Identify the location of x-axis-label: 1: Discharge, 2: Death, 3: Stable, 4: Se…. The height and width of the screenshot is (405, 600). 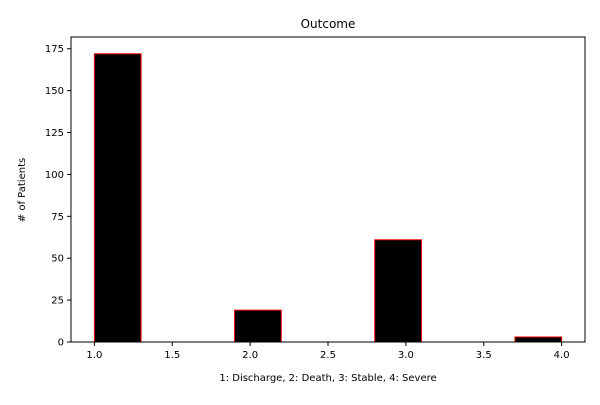
(327, 378).